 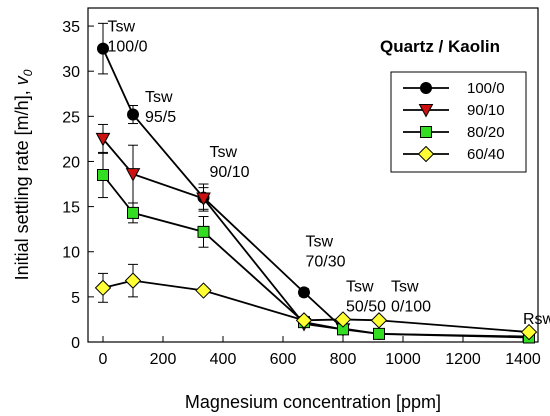 I want to click on y-tick-label: 10, so click(x=71, y=253).